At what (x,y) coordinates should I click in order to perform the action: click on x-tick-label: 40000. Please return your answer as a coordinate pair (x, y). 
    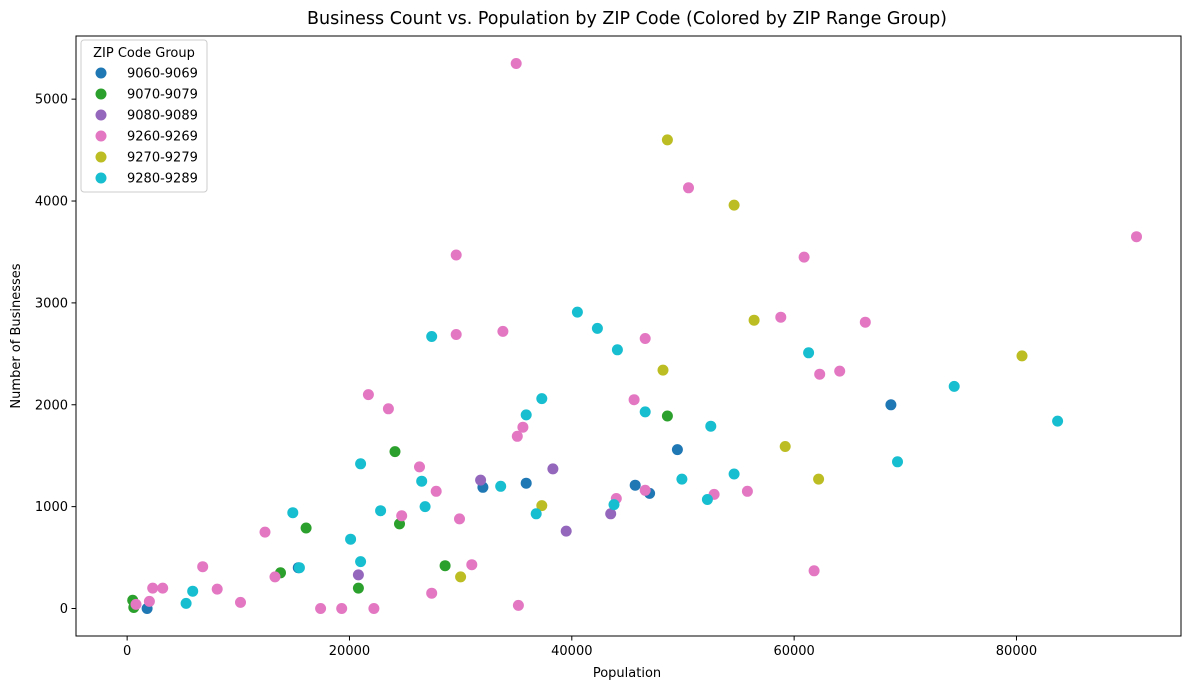
    Looking at the image, I should click on (571, 651).